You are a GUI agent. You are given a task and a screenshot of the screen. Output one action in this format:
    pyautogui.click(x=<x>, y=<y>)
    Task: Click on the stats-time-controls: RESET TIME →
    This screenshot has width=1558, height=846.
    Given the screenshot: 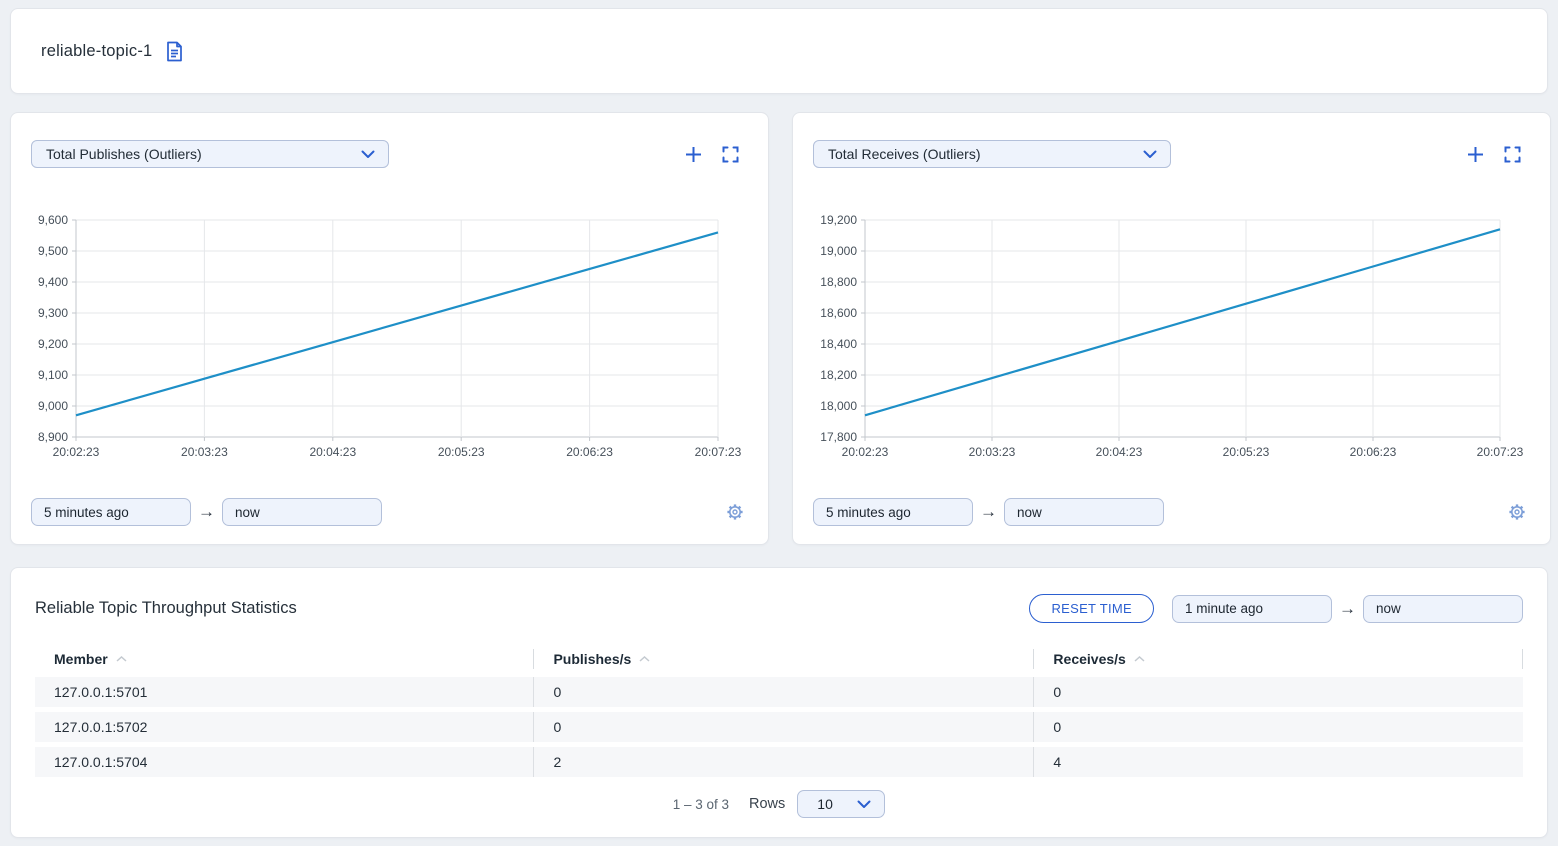 What is the action you would take?
    pyautogui.click(x=1276, y=608)
    